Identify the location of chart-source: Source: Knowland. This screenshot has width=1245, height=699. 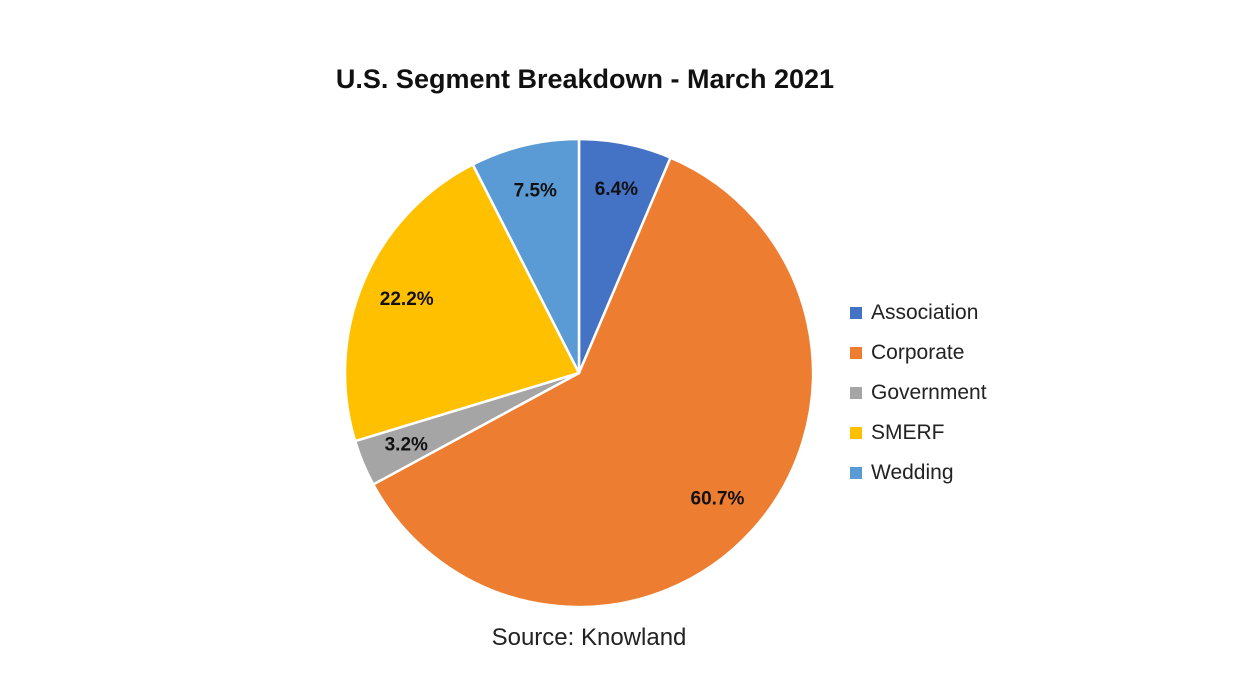
(589, 637).